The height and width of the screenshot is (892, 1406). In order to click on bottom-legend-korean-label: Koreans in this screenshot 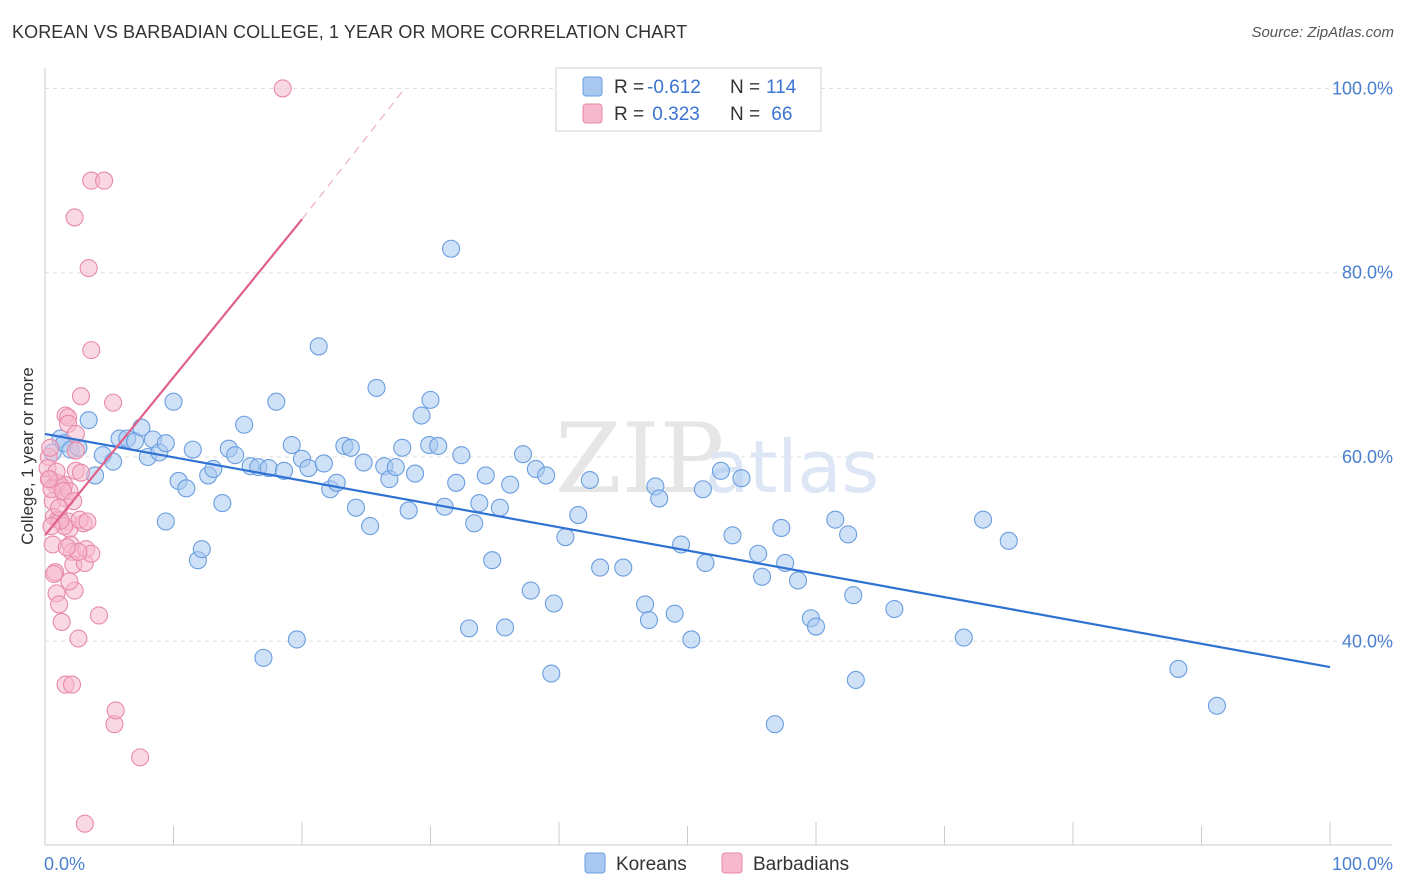, I will do `click(651, 864)`.